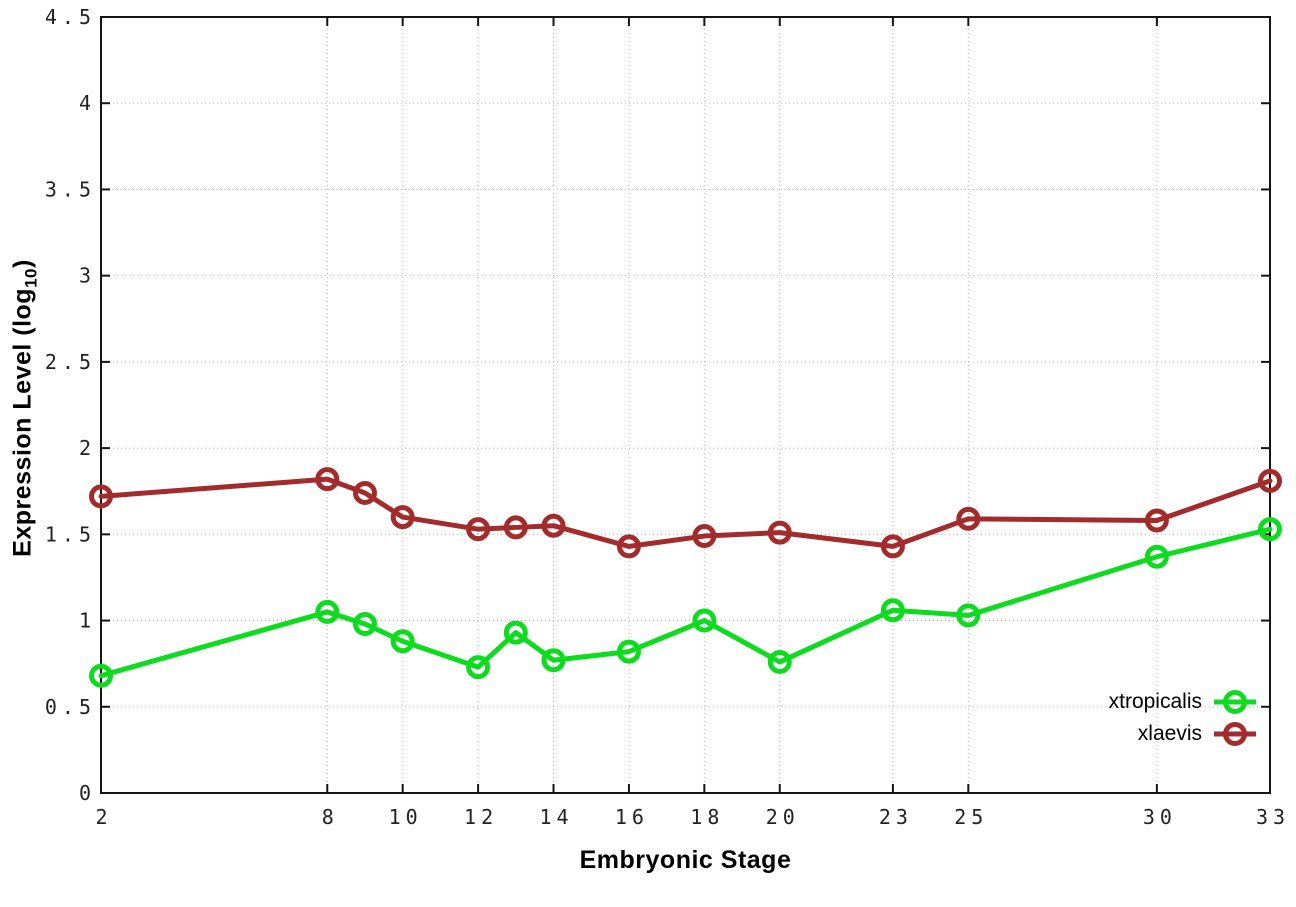 The height and width of the screenshot is (907, 1296). Describe the element at coordinates (31, 277) in the screenshot. I see `y-axis-title-subscript: 10` at that location.